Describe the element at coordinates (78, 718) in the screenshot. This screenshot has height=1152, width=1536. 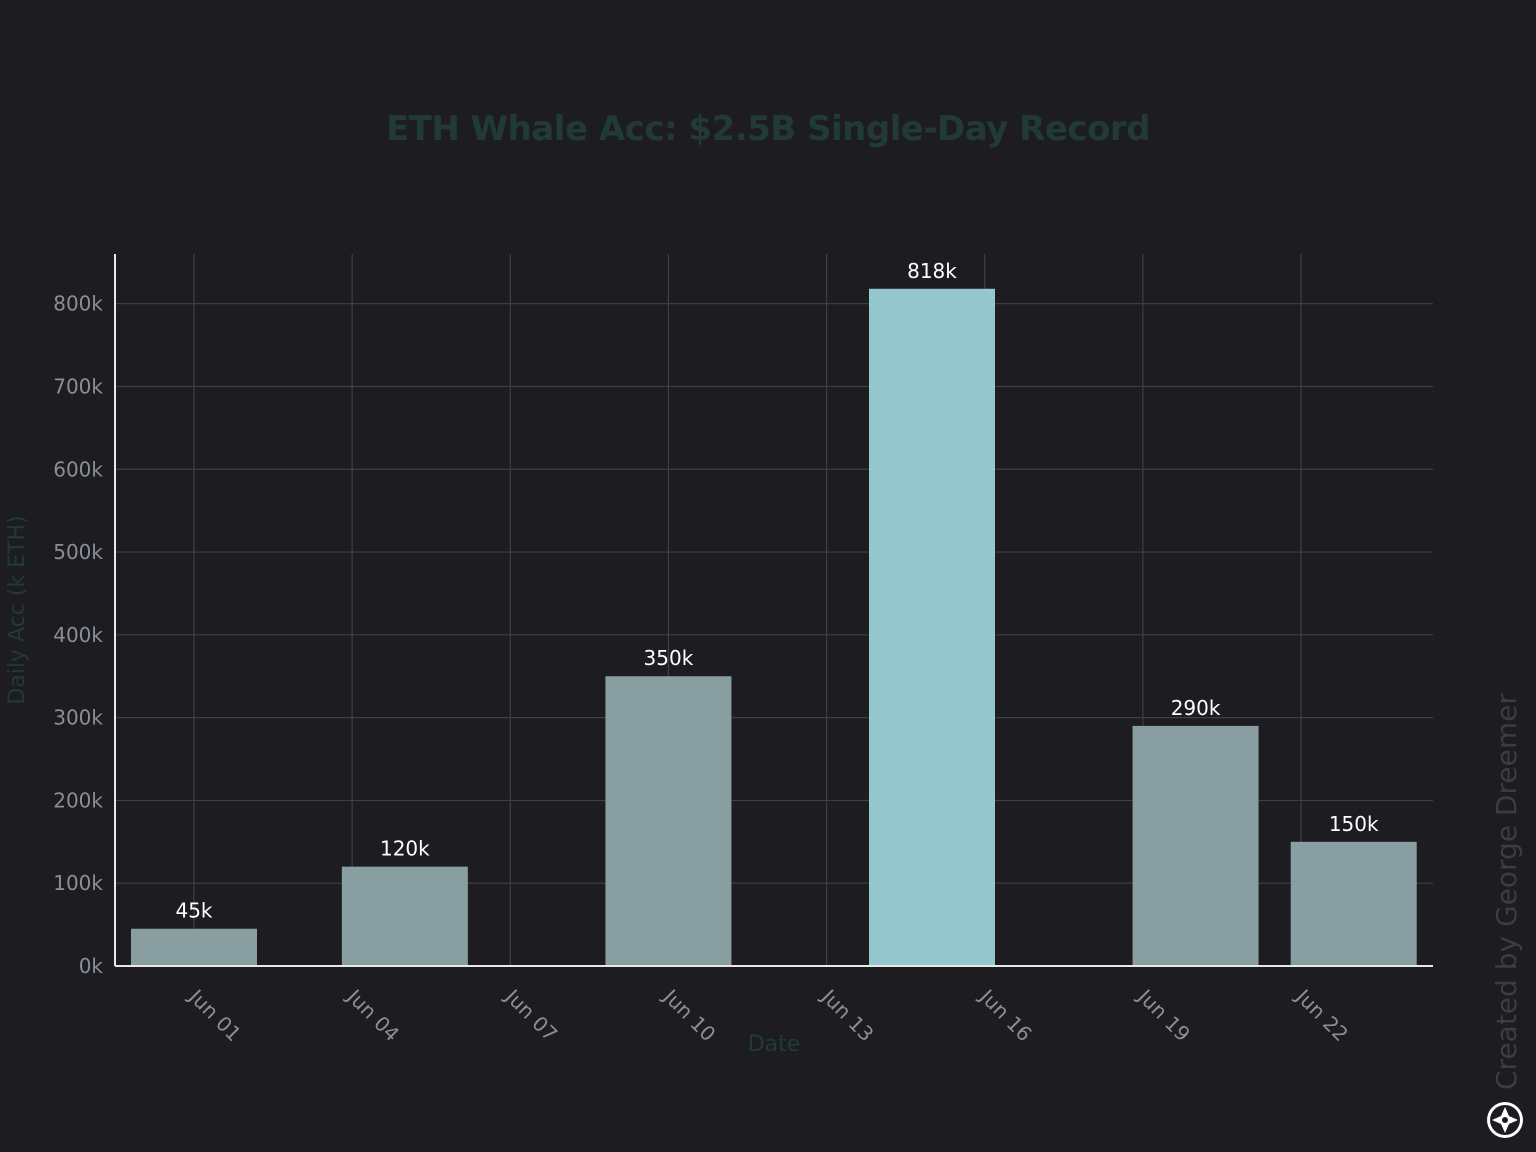
I see `y-tick-label: 300k` at that location.